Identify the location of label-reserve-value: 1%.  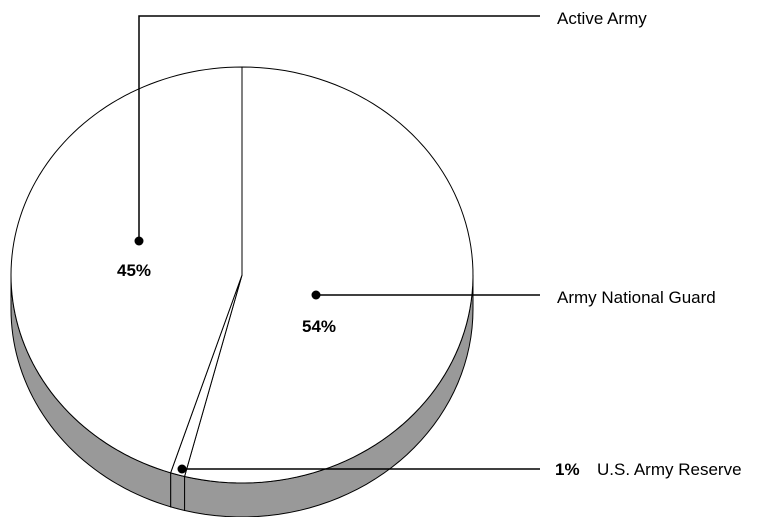
(567, 469).